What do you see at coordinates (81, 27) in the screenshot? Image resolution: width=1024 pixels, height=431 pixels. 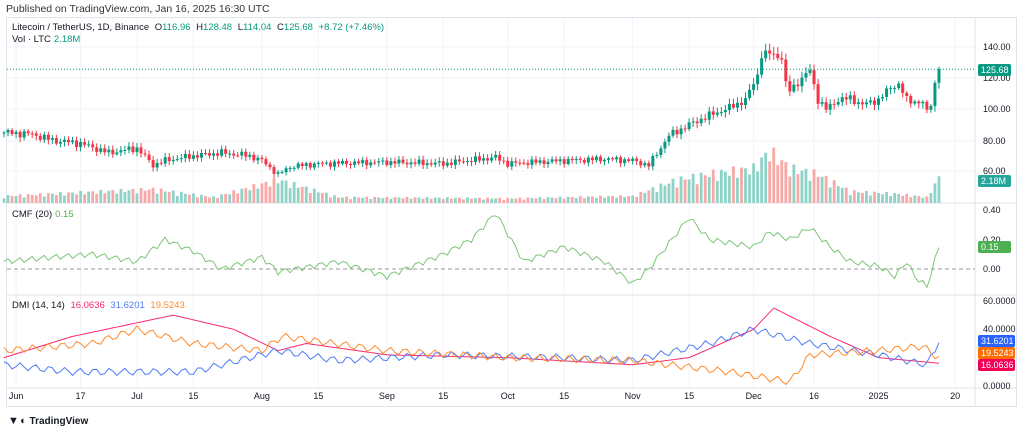 I see `symbol-title: Litecoin / TetherUS, 1D, Binance` at bounding box center [81, 27].